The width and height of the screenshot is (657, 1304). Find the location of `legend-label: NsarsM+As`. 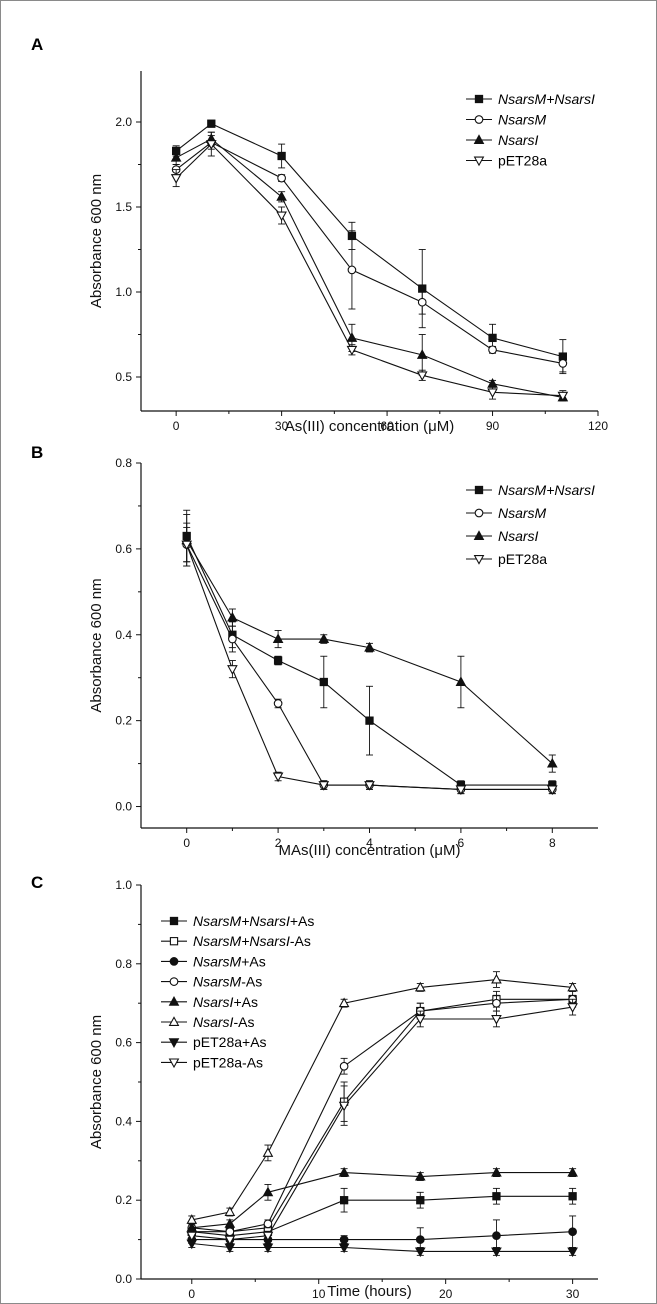

legend-label: NsarsM+As is located at coordinates (229, 961).